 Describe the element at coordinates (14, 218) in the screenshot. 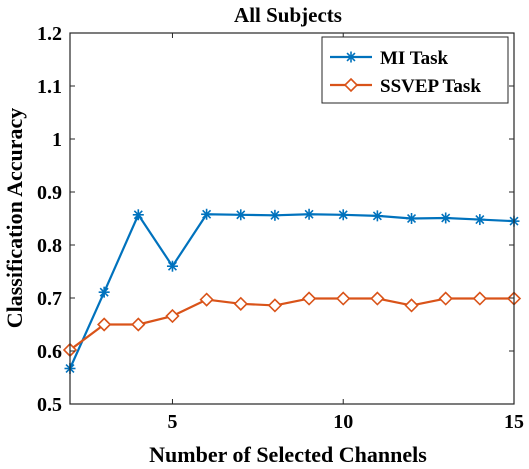

I see `y-axis-label: Classification Accuracy` at that location.